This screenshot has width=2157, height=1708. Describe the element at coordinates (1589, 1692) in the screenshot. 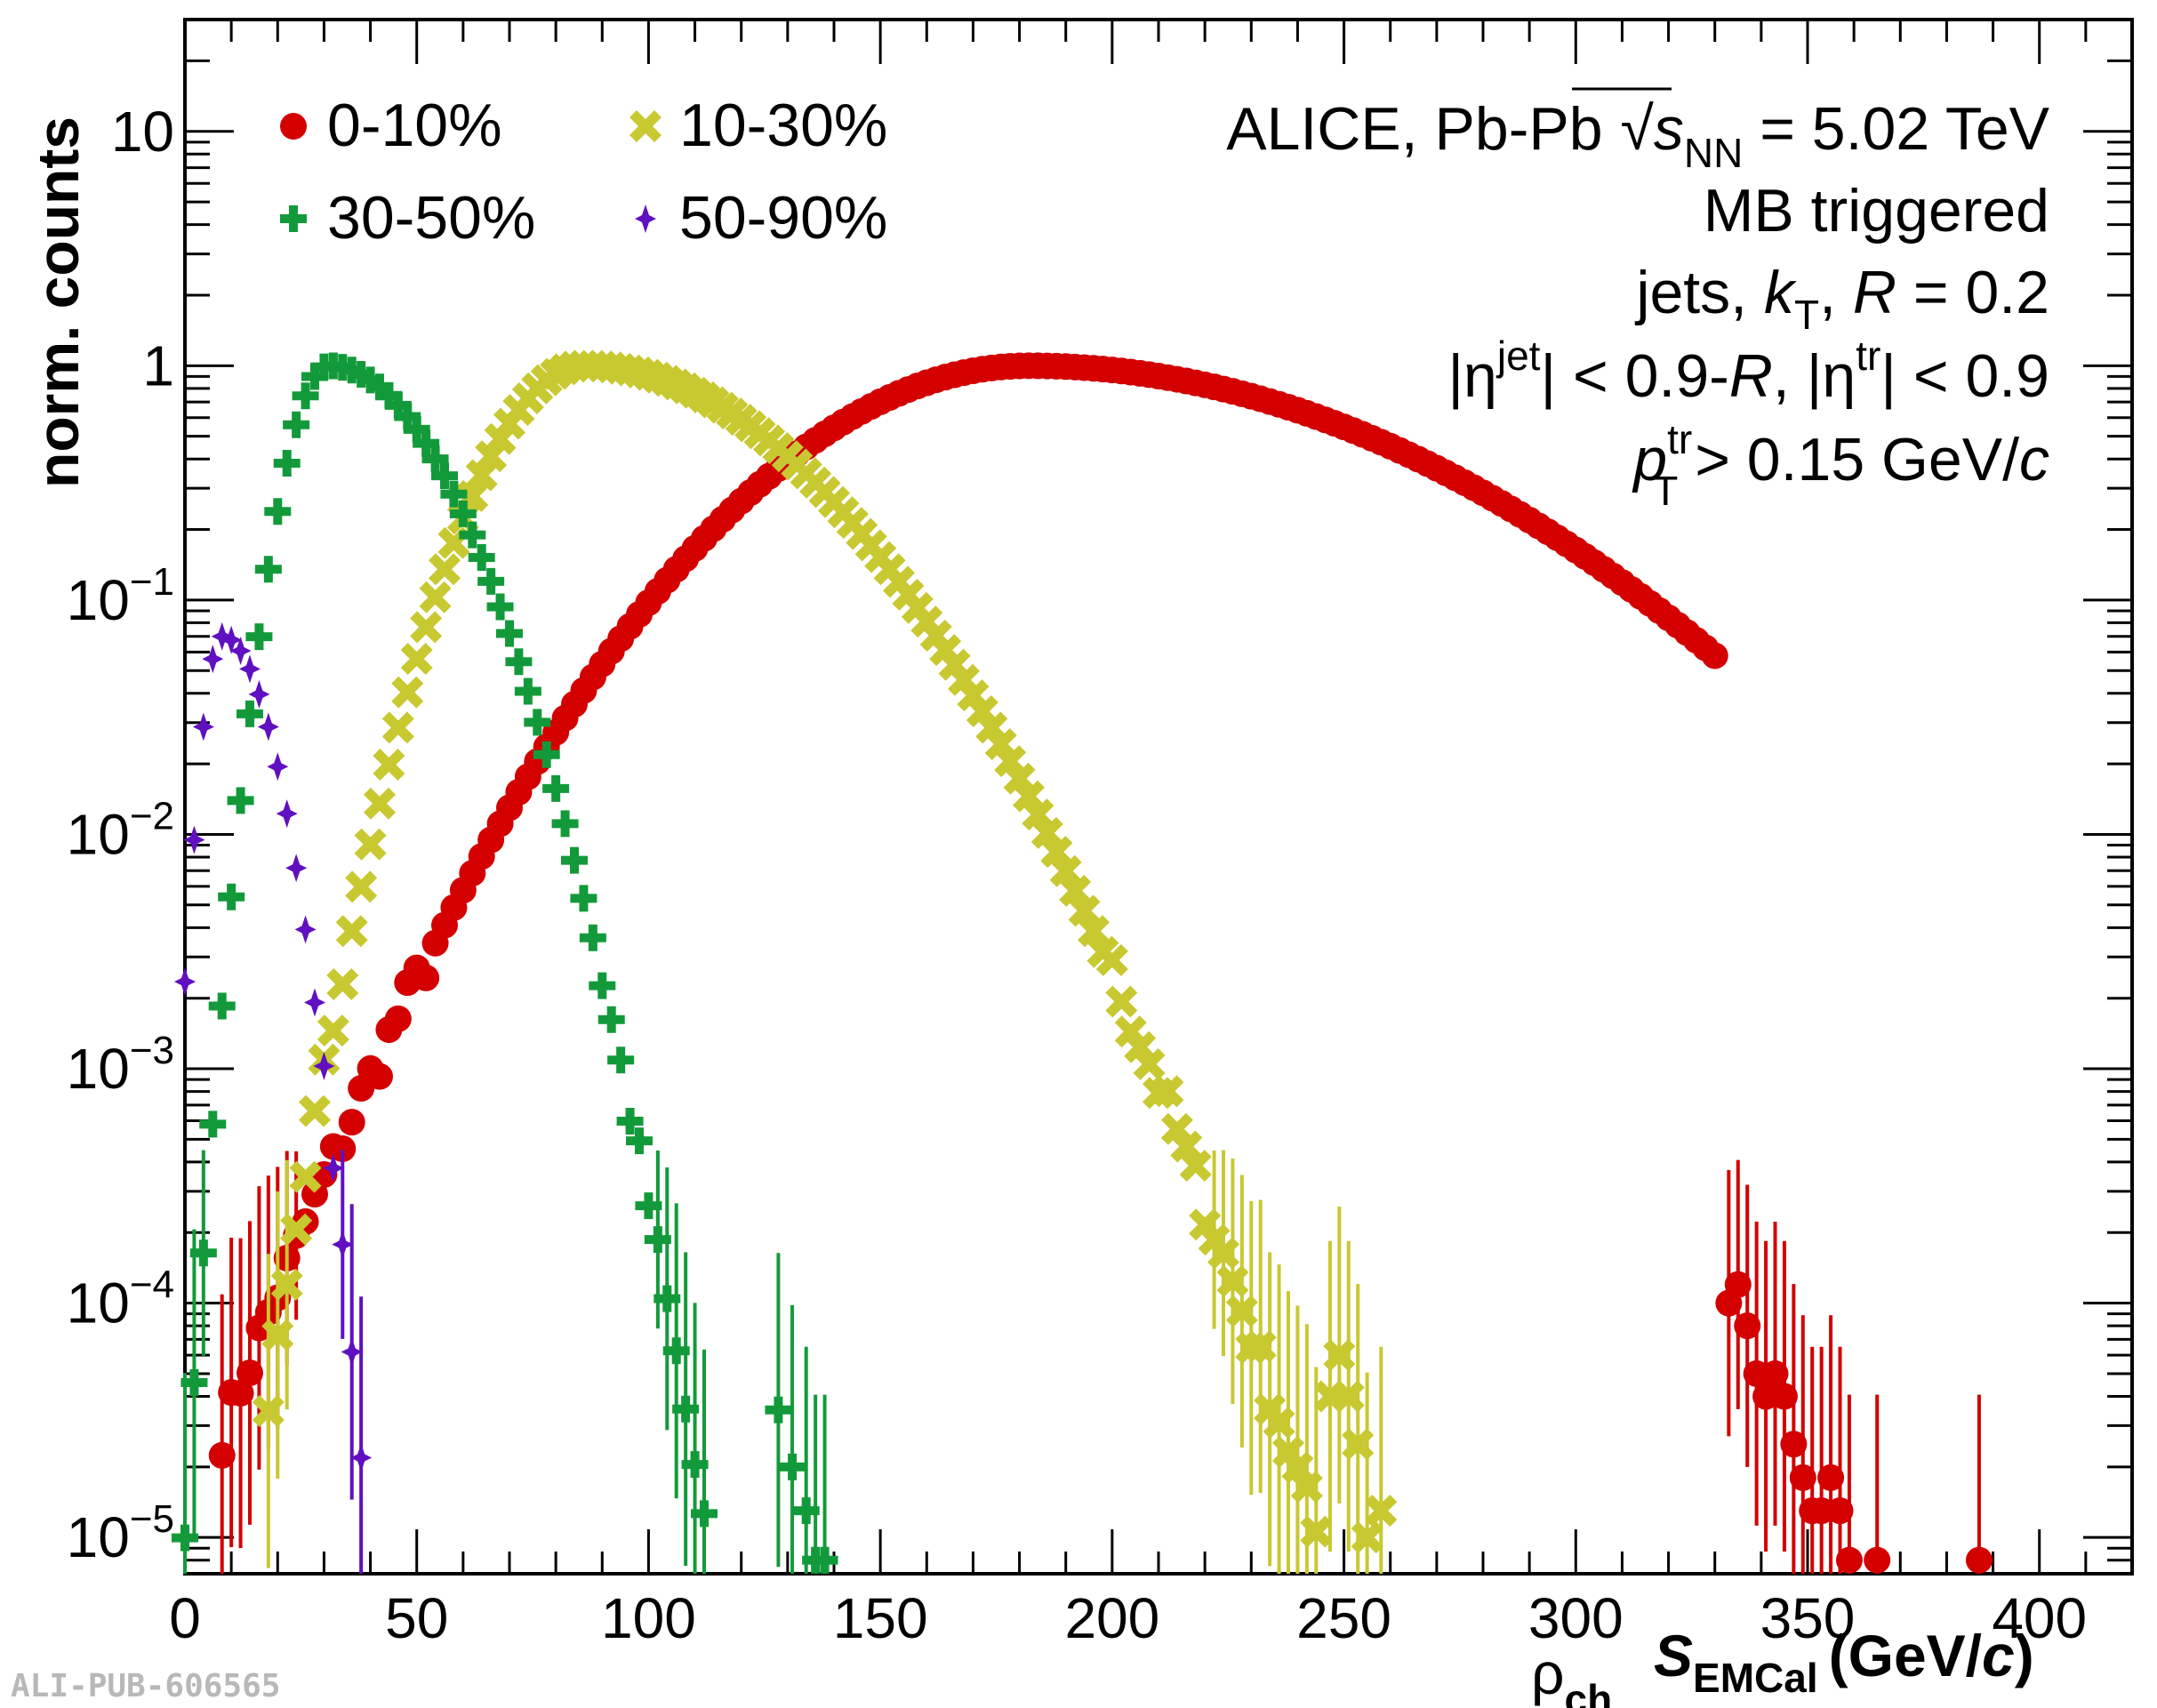

I see `x-label-rho-sub: ch` at that location.